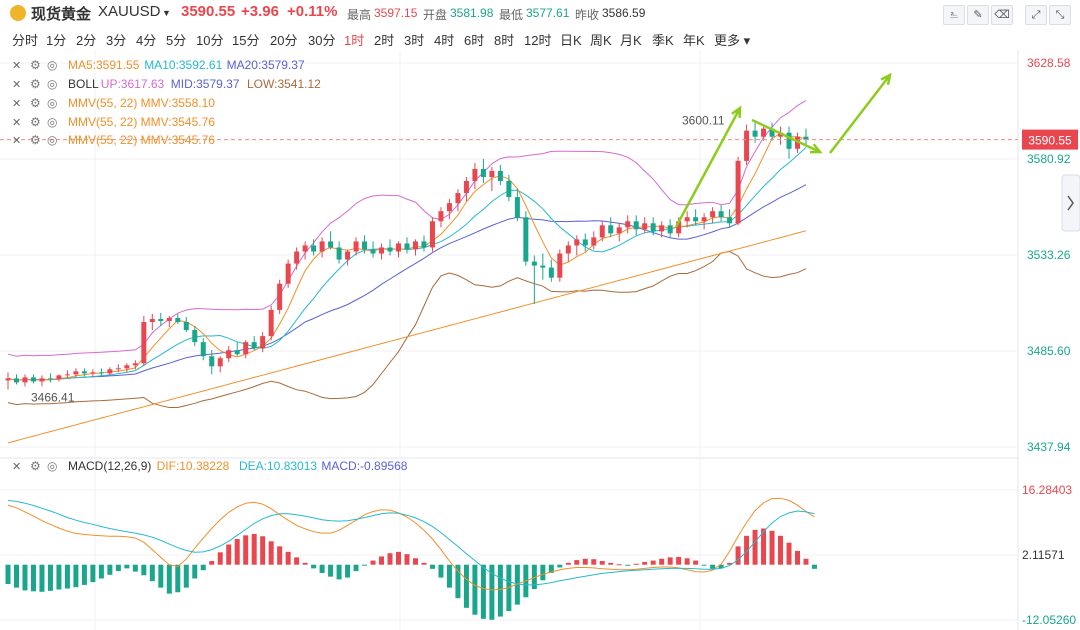 The width and height of the screenshot is (1080, 630). Describe the element at coordinates (511, 15) in the screenshot. I see `low-label: 最低` at that location.